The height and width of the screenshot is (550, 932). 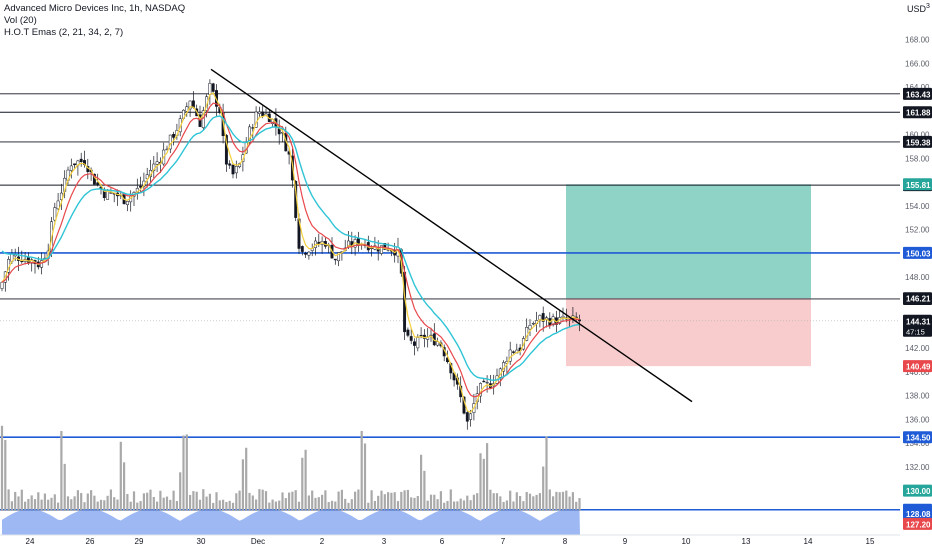 What do you see at coordinates (917, 112) in the screenshot?
I see `level-badge-161.88-bg` at bounding box center [917, 112].